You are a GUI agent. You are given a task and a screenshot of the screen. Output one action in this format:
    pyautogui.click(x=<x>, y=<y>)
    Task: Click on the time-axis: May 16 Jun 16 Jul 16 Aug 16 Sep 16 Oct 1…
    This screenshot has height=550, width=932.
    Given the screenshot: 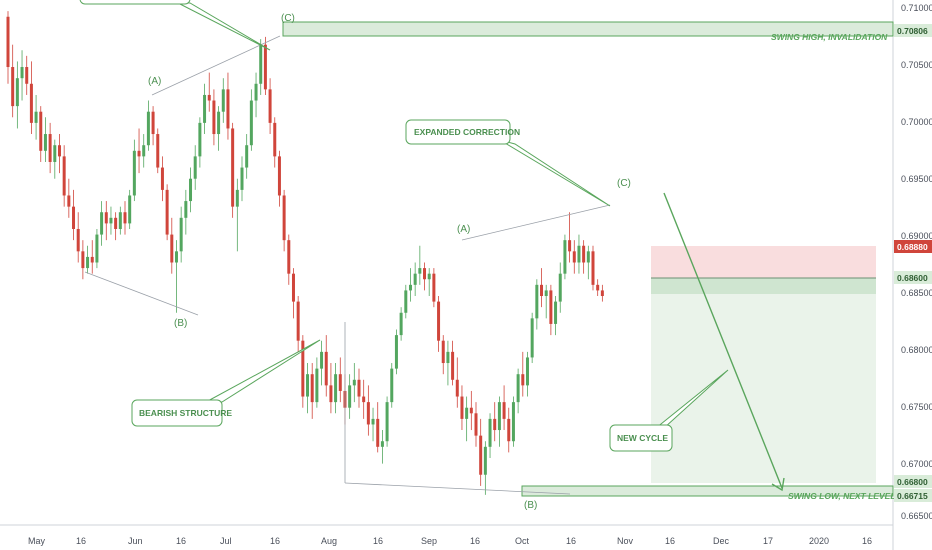 What is the action you would take?
    pyautogui.click(x=450, y=541)
    